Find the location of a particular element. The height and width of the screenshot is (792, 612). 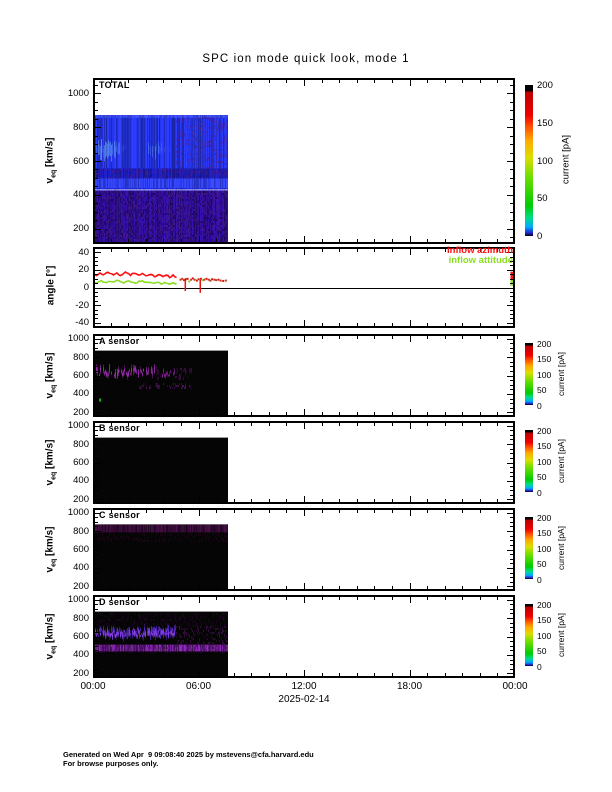

y-tick-label-b-1000: 1000 is located at coordinates (78, 426).